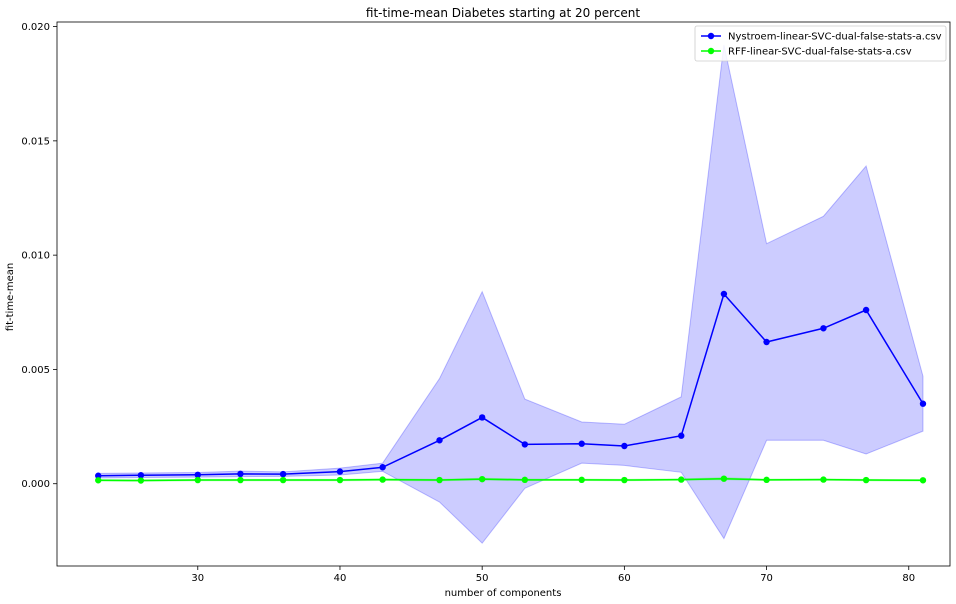  I want to click on legend-item: RFF-linear-SVC-dual-false-stats-a.csv, so click(806, 52).